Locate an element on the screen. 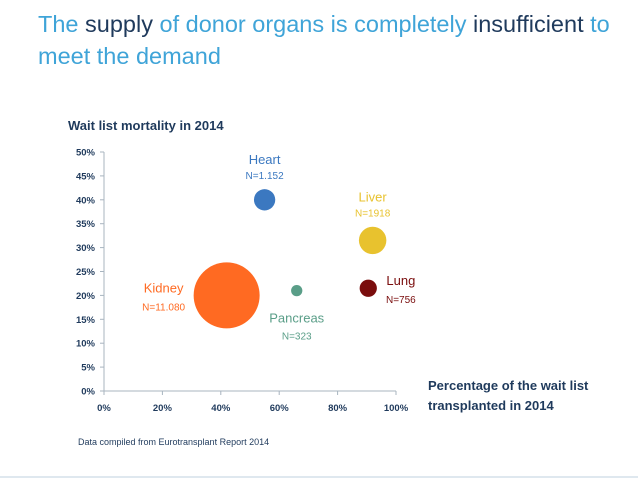 The width and height of the screenshot is (638, 479). lung-count-label: N=756 is located at coordinates (401, 300).